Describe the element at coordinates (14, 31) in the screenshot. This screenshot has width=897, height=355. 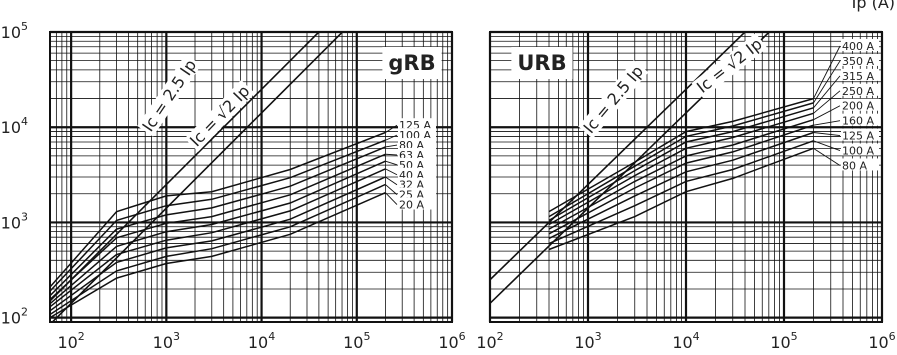
I see `y-tick-label: 10⁵` at that location.